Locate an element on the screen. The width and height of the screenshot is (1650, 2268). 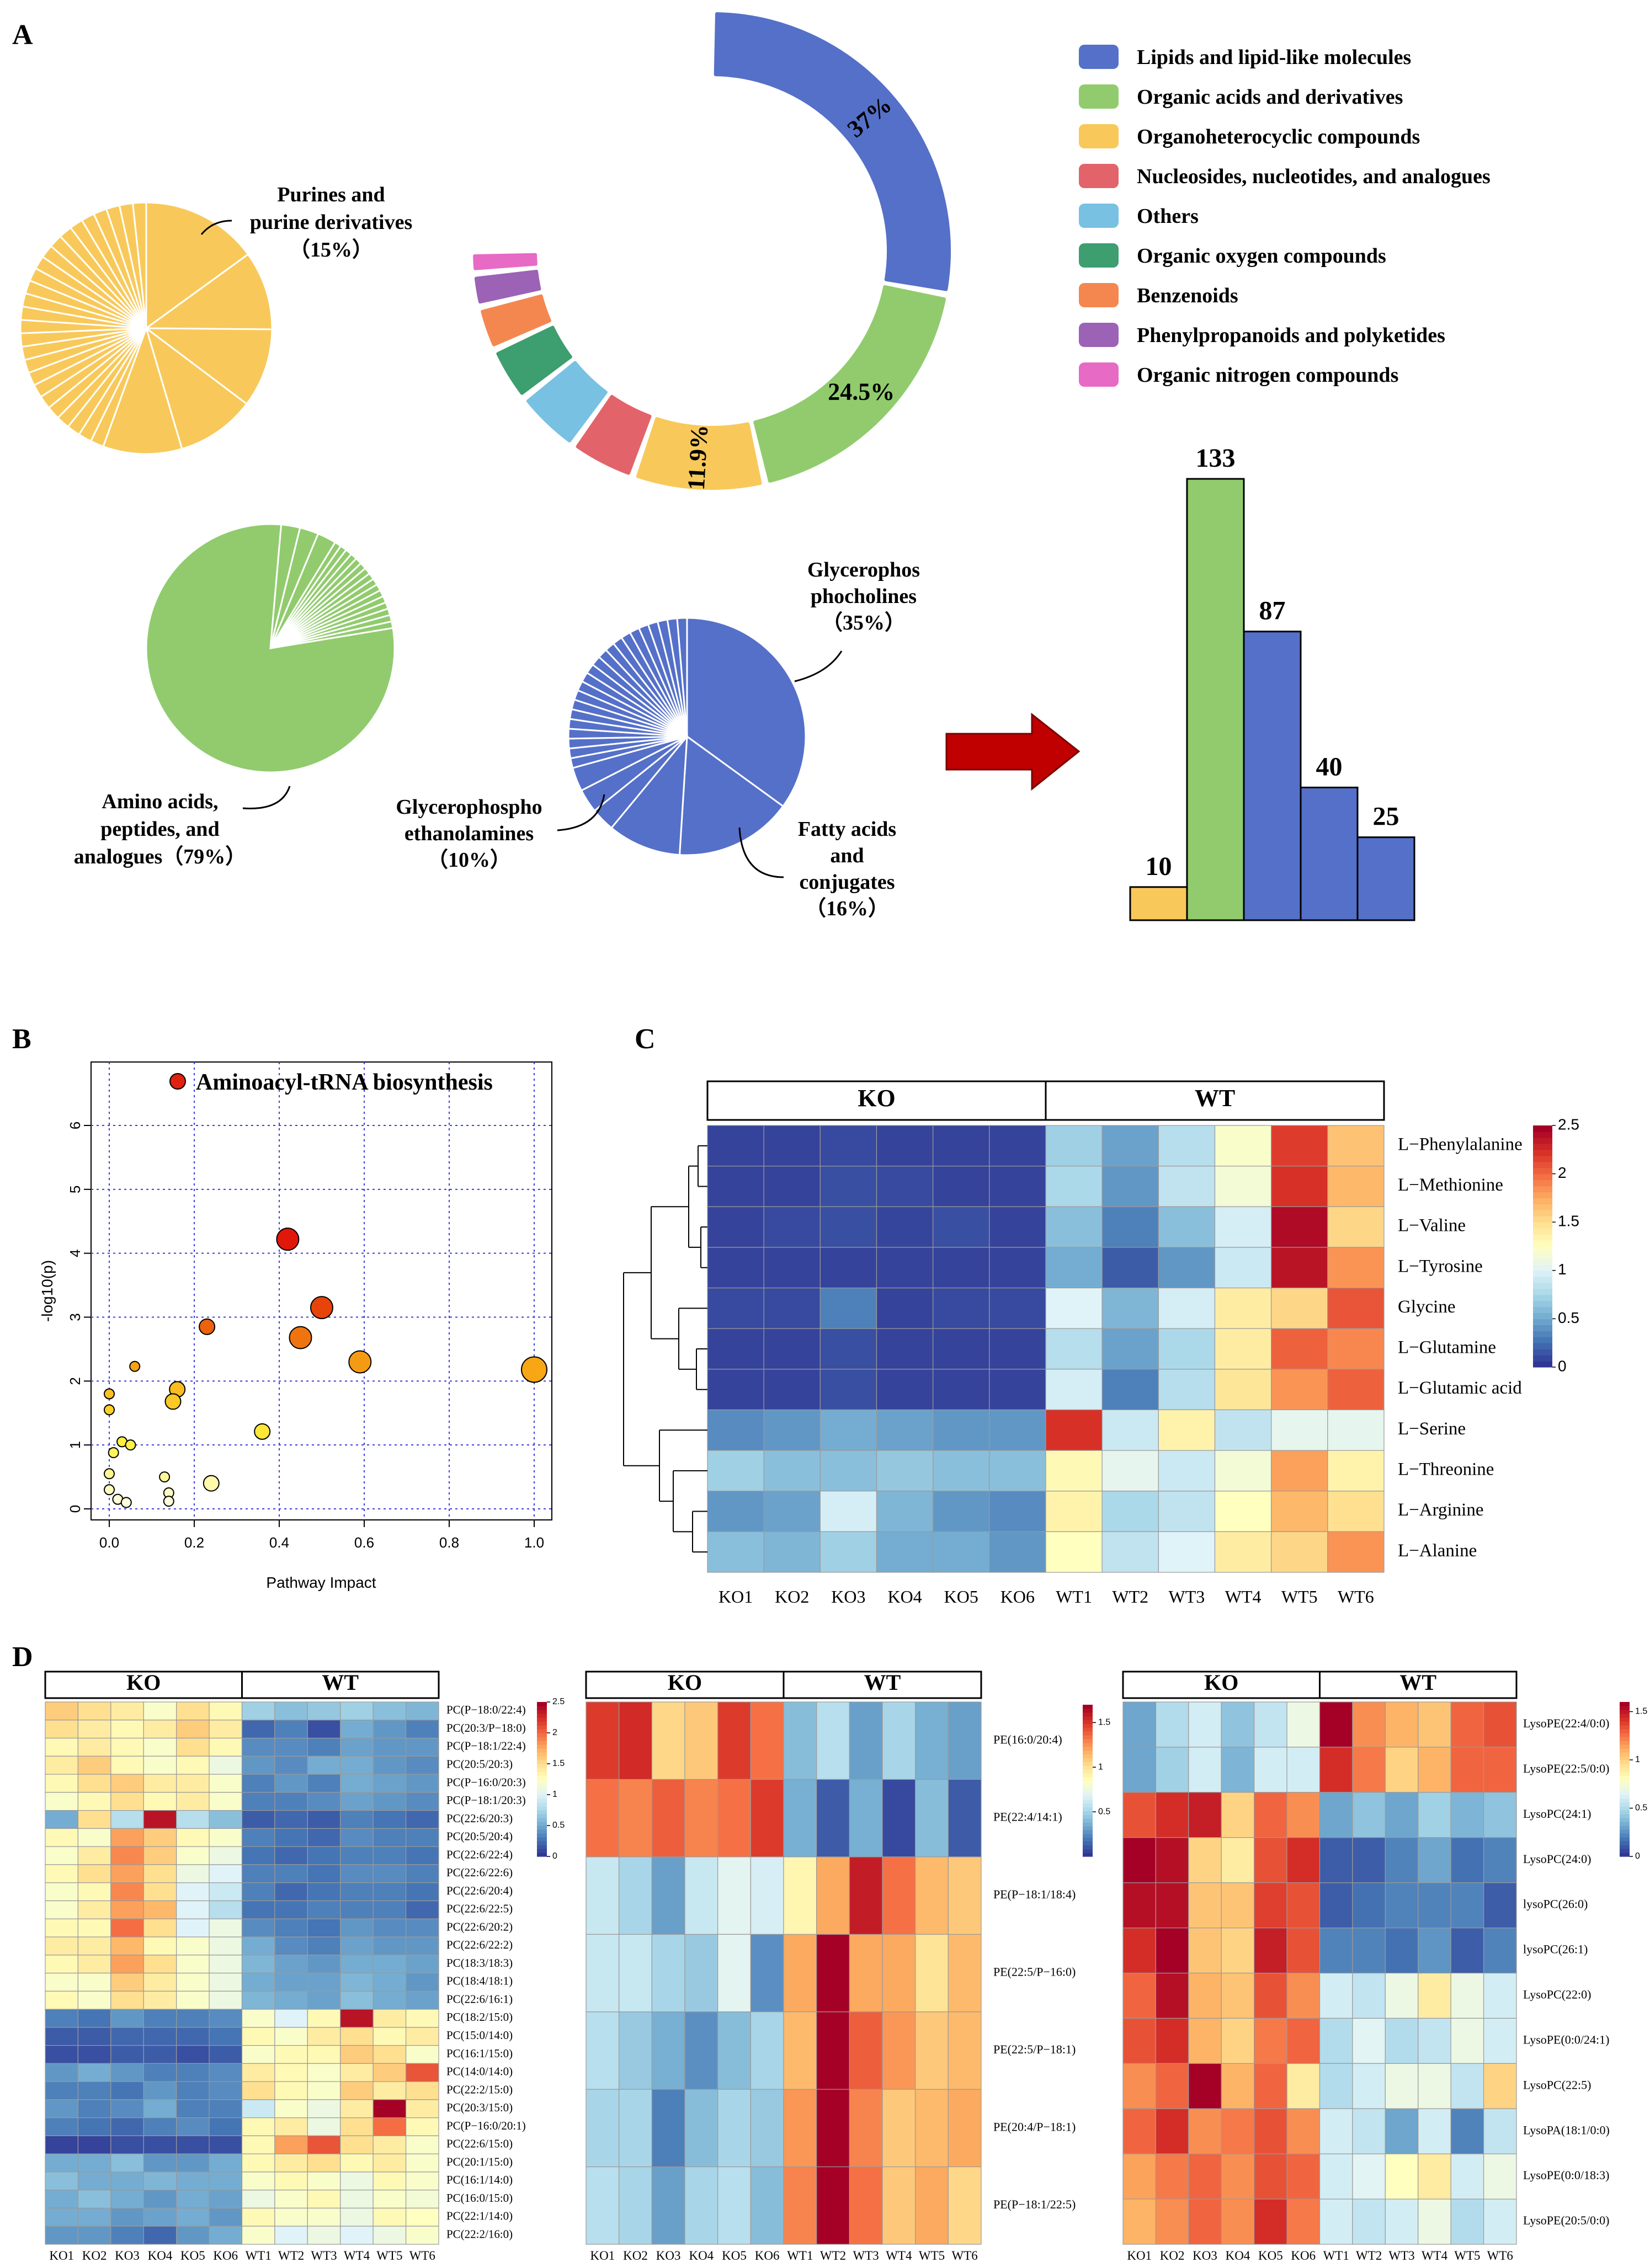
legend-swatch is located at coordinates (1099, 216).